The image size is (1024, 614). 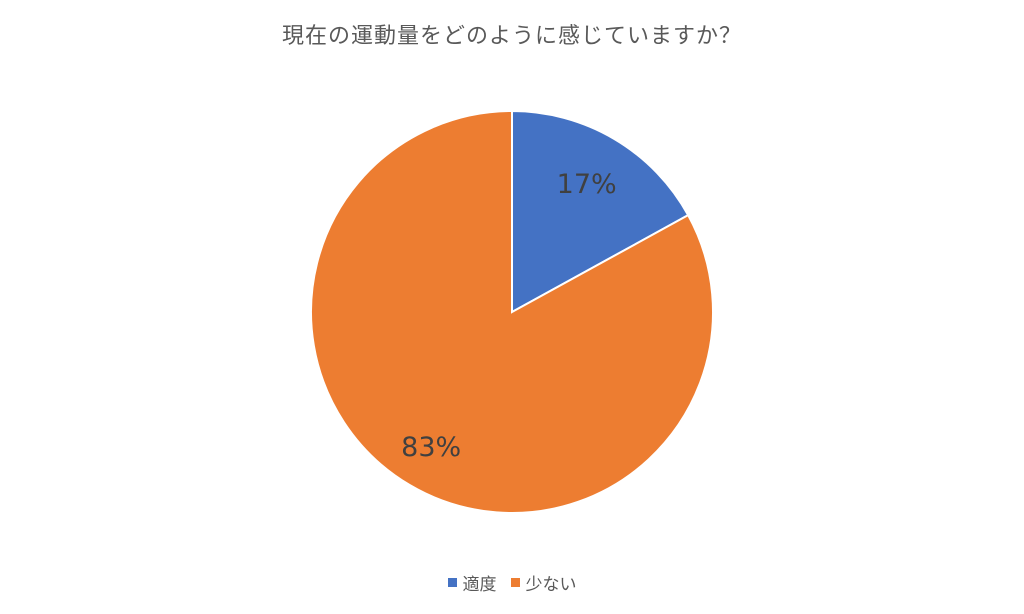 What do you see at coordinates (587, 184) in the screenshot?
I see `data-label-adequate: 17%` at bounding box center [587, 184].